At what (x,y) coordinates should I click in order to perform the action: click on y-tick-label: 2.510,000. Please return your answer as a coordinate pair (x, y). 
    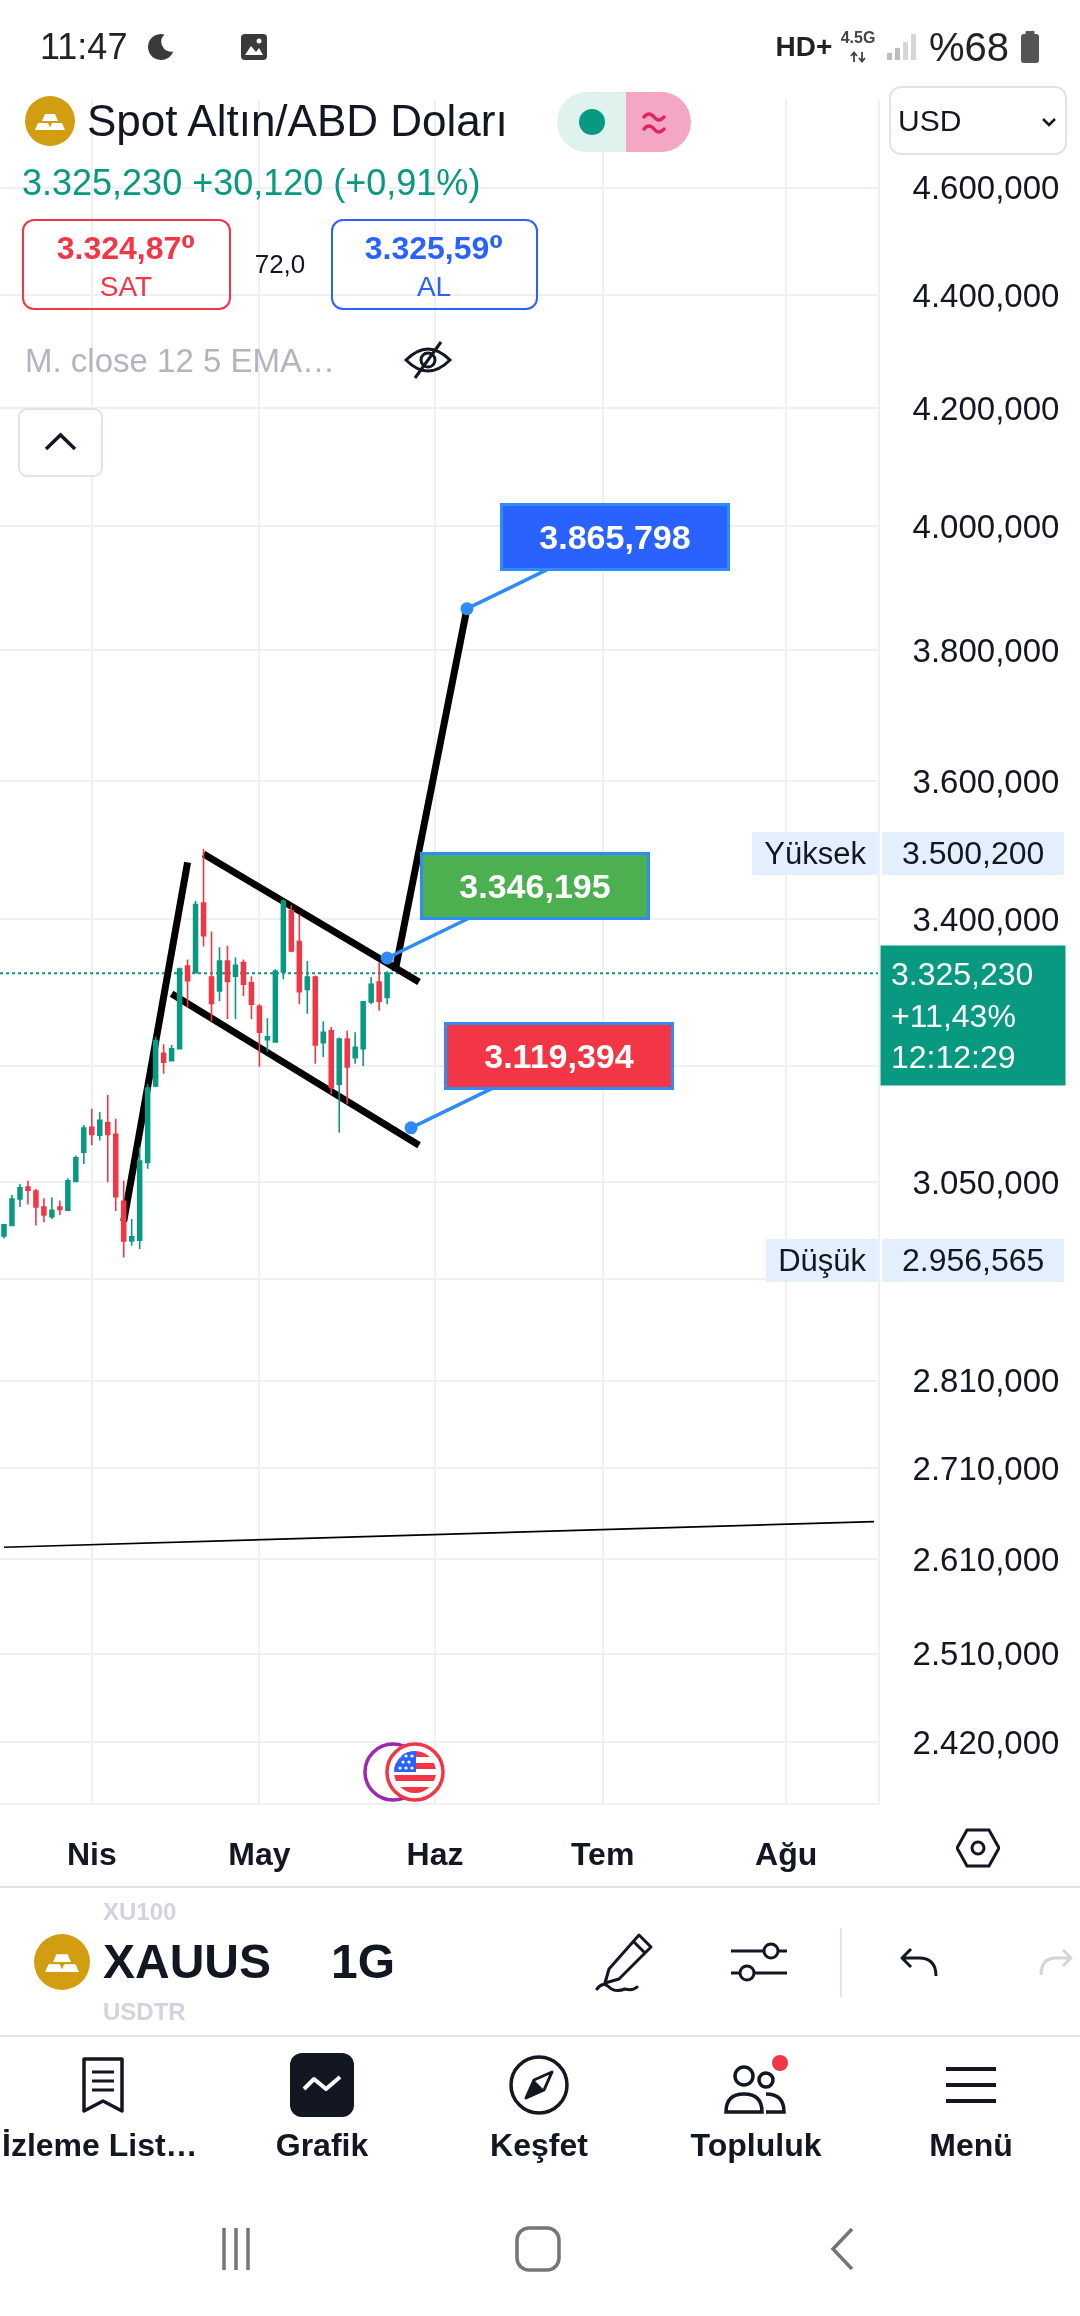
    Looking at the image, I should click on (986, 1654).